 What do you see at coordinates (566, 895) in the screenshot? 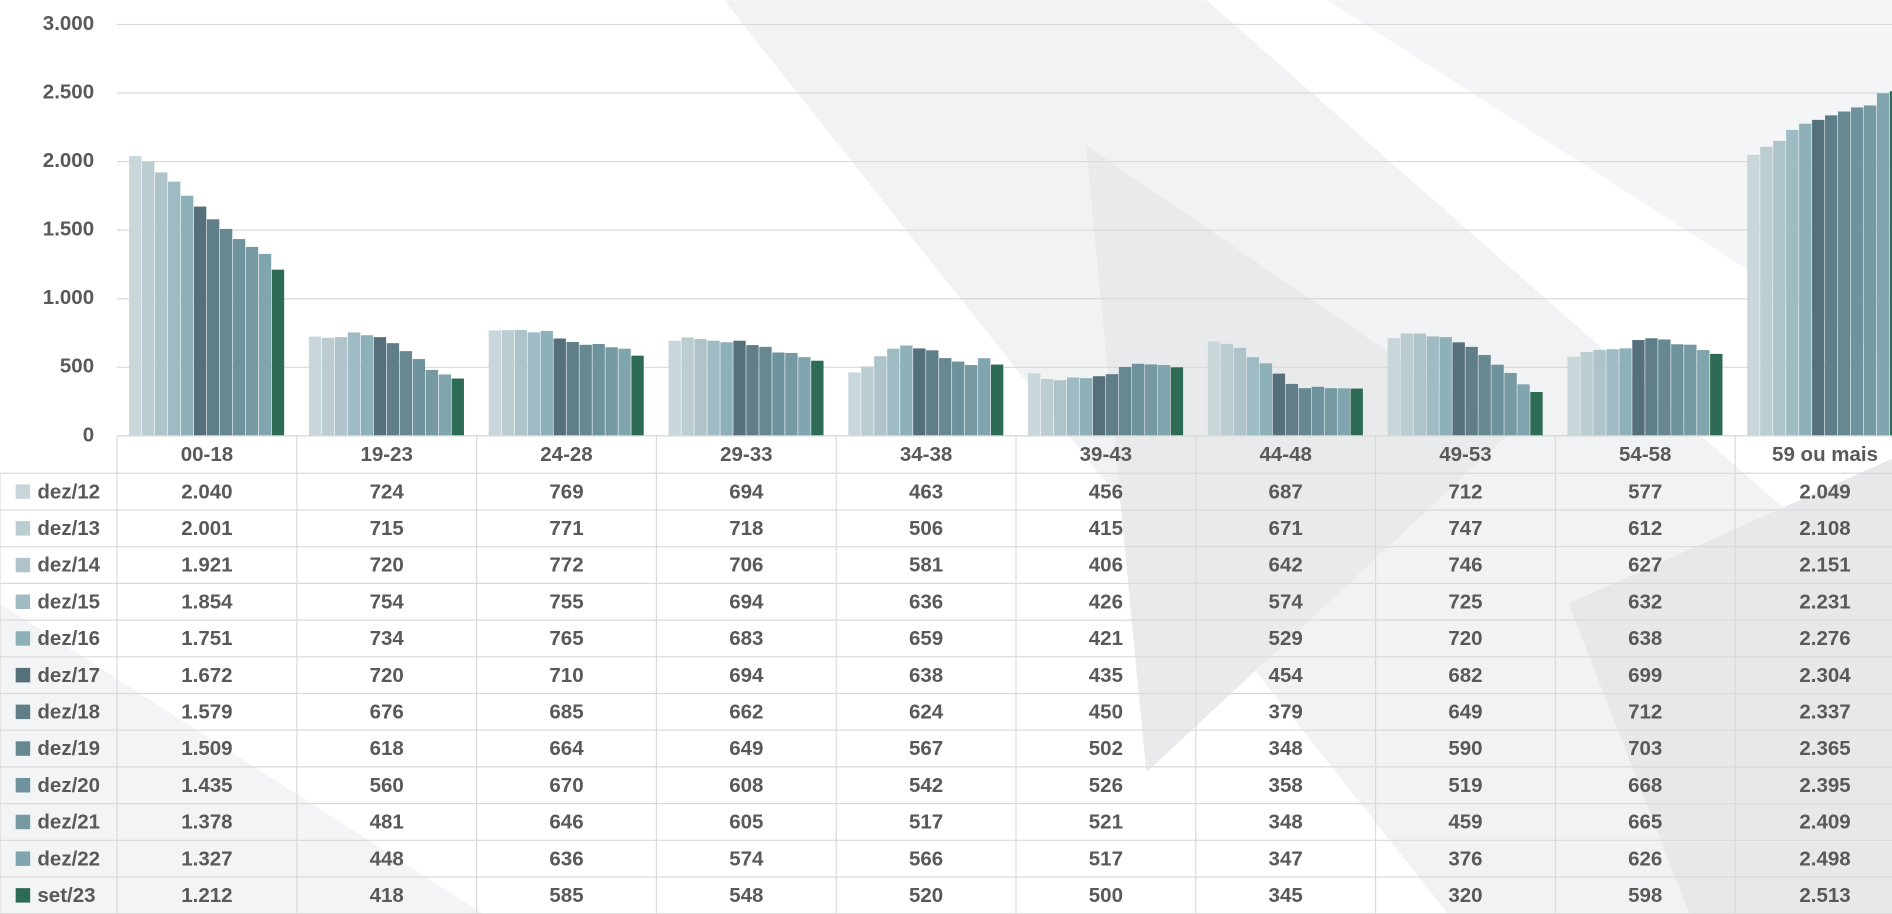
I see `table-cell: 585` at bounding box center [566, 895].